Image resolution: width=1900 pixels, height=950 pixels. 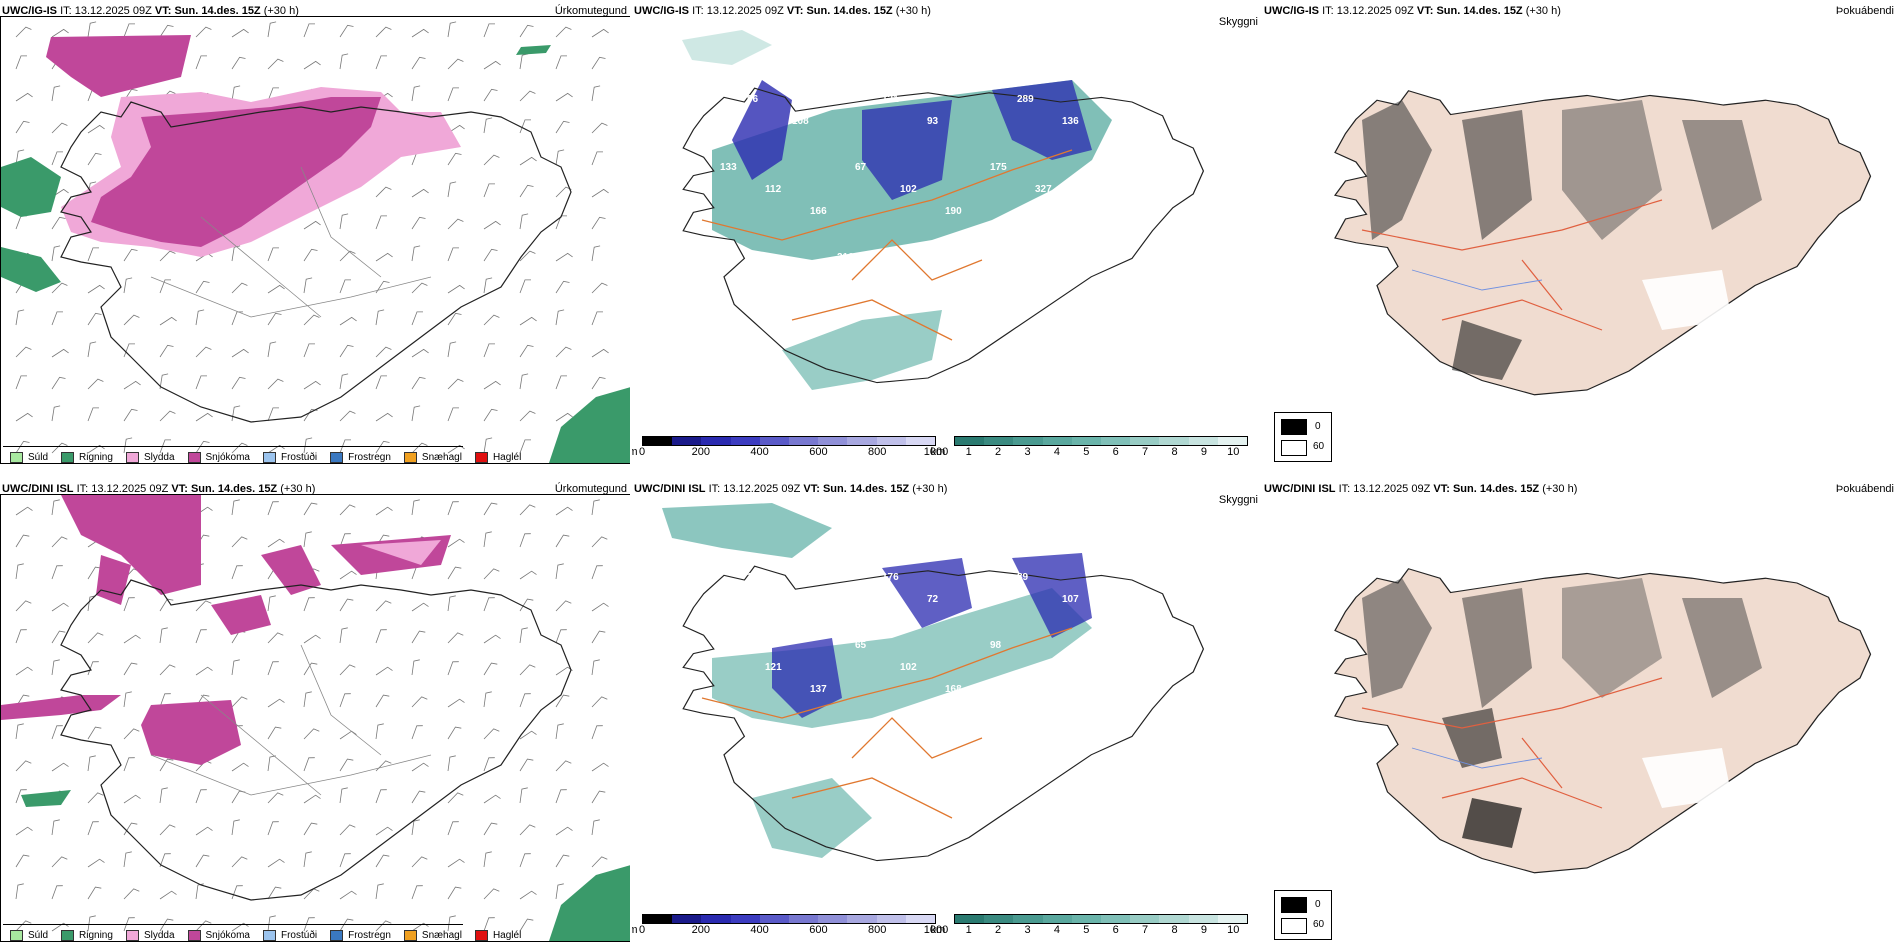 What do you see at coordinates (755, 279) in the screenshot?
I see `ceiling-label: 242` at bounding box center [755, 279].